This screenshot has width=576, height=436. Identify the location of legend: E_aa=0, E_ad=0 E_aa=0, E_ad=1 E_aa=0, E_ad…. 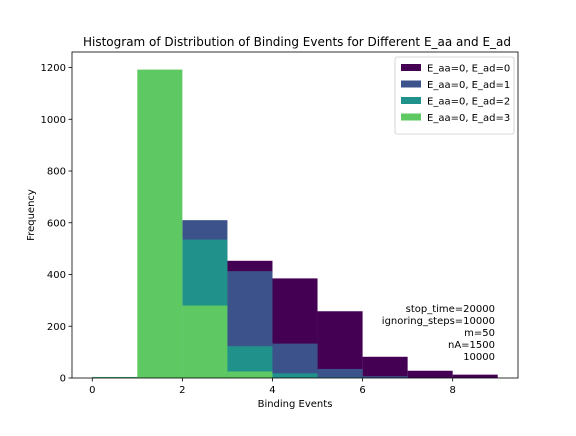
(454, 95).